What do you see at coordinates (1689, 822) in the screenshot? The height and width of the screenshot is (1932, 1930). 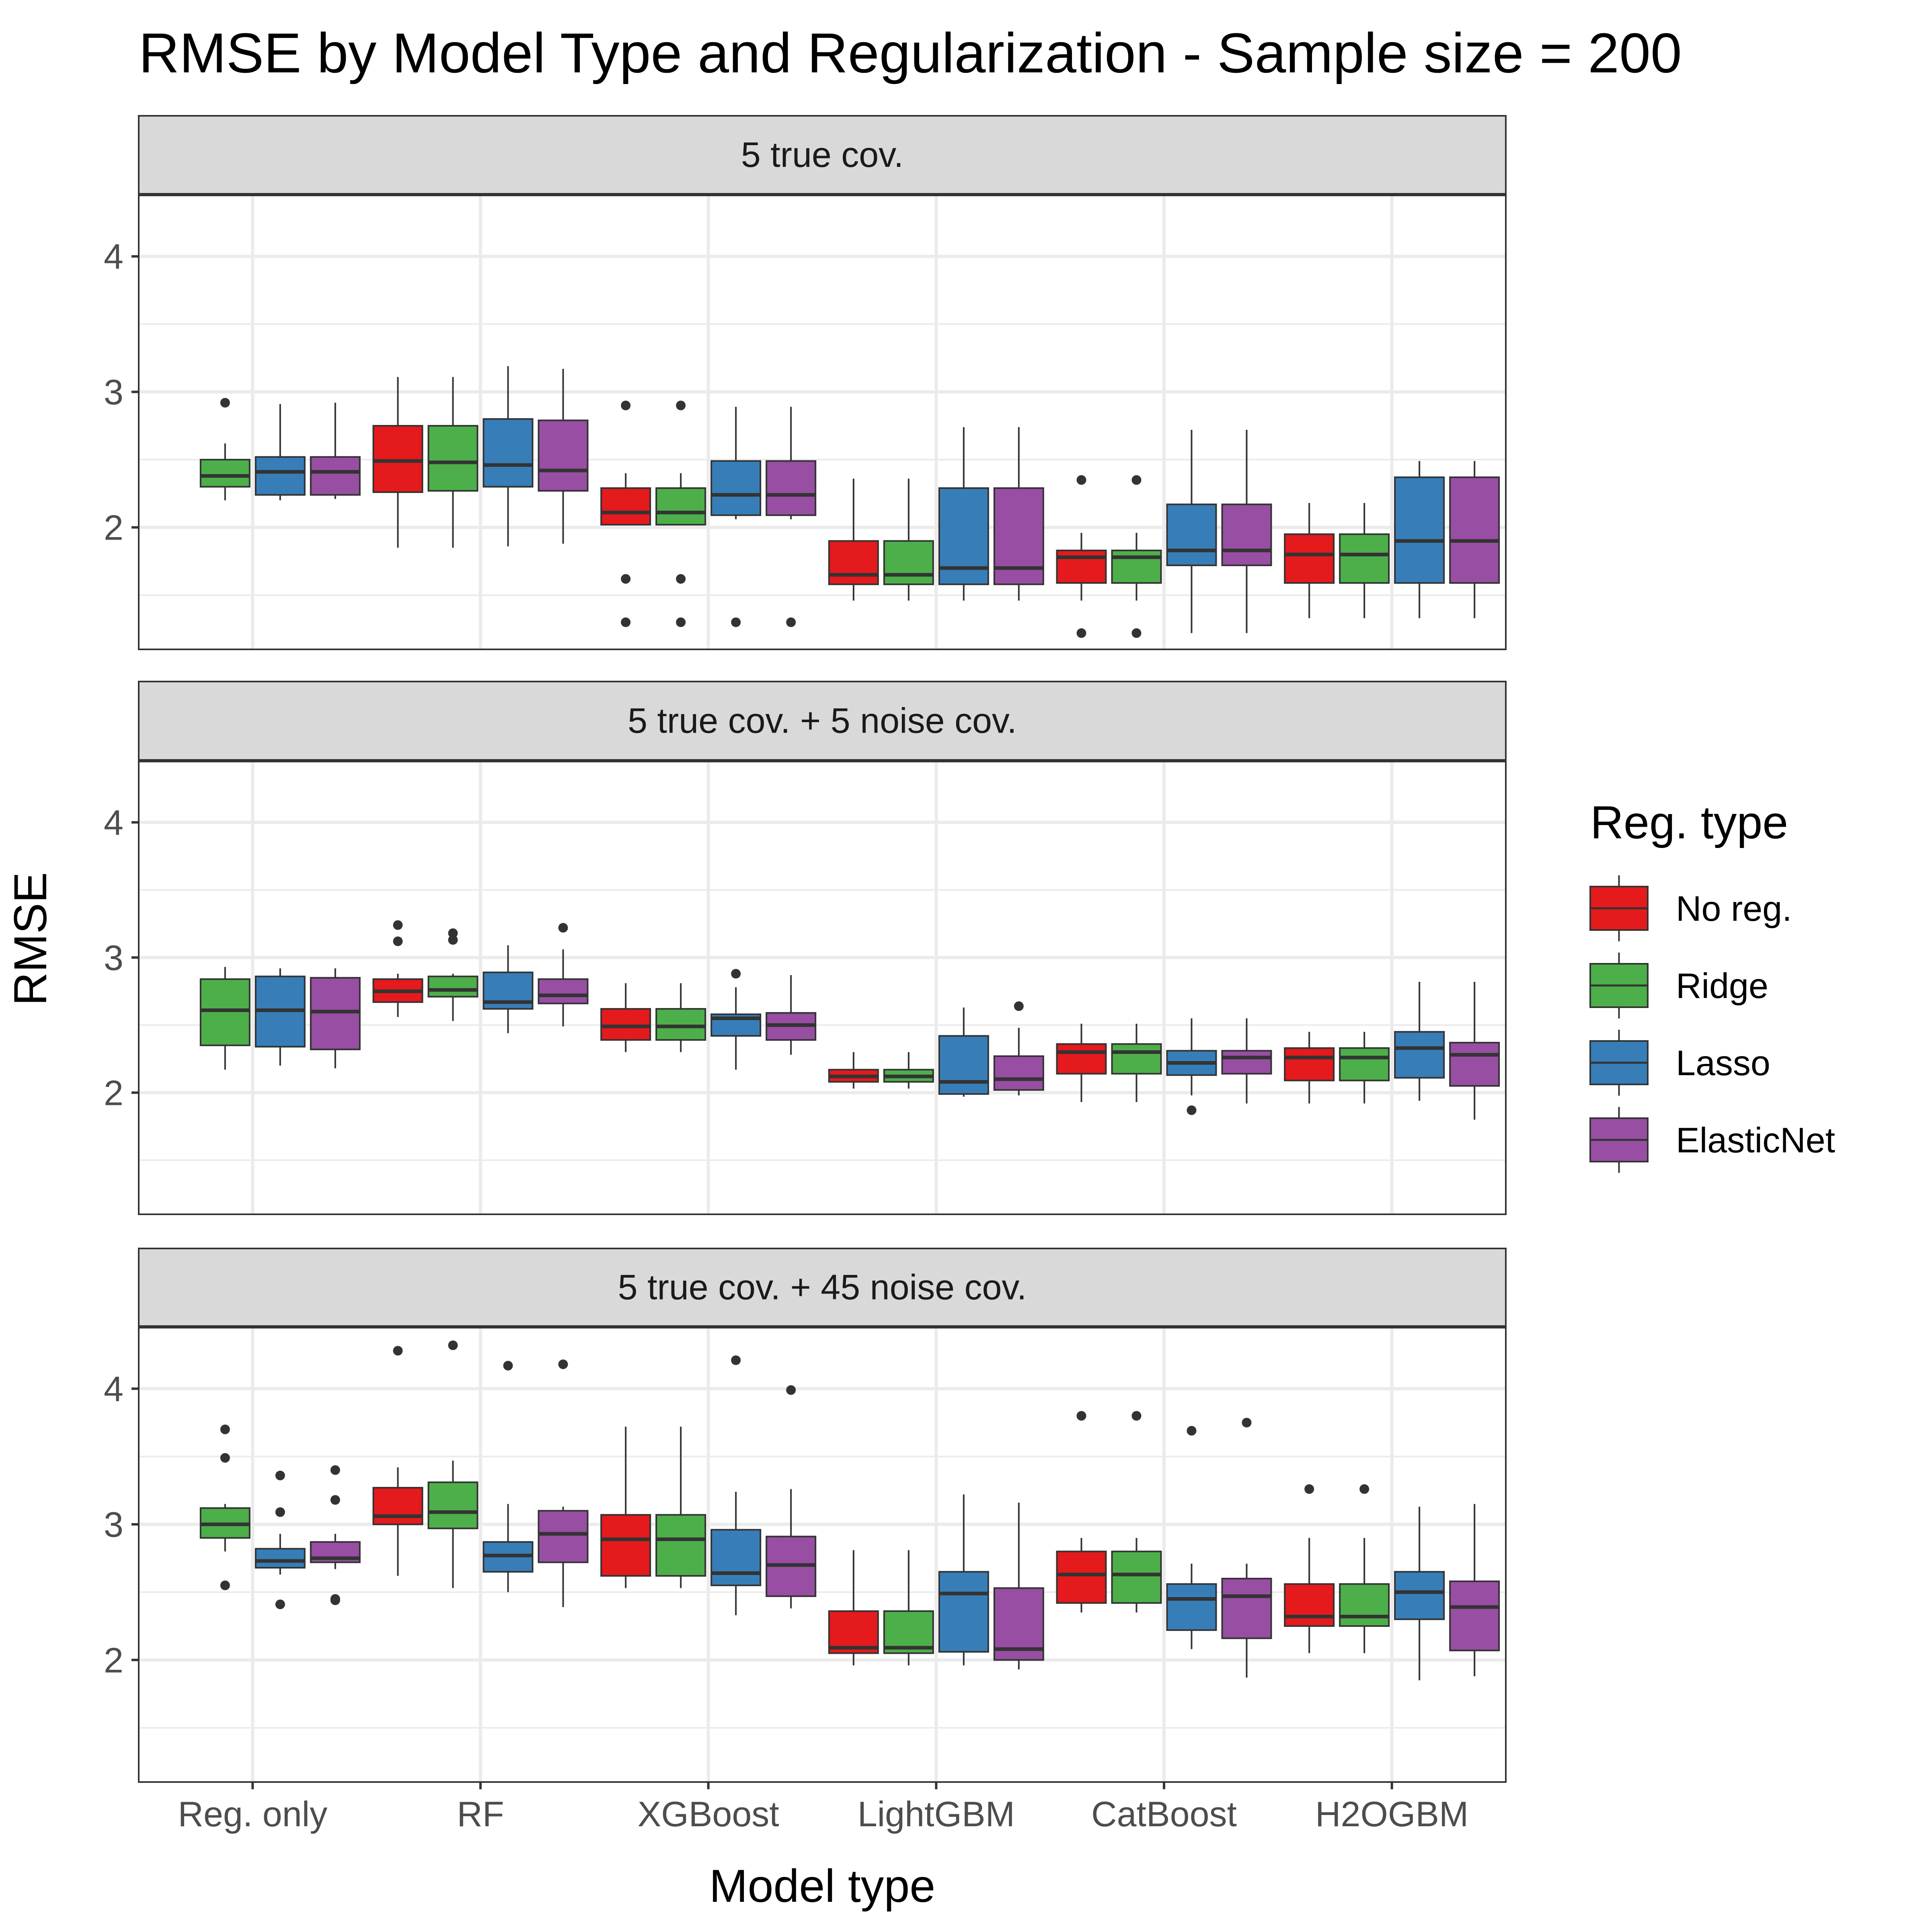 I see `legend-title: Reg. type` at bounding box center [1689, 822].